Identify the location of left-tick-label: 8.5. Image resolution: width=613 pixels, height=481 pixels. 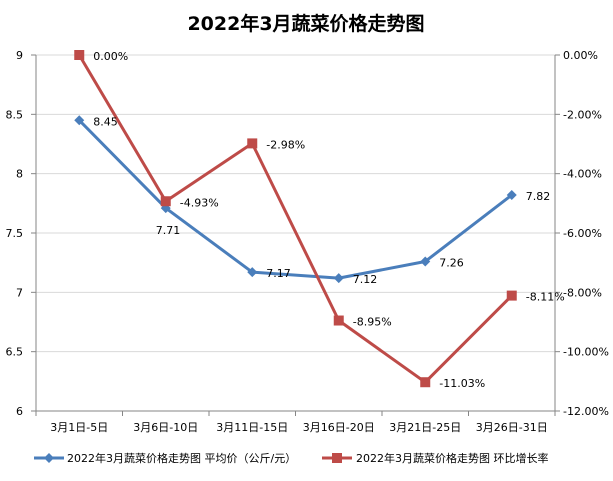
(15, 114).